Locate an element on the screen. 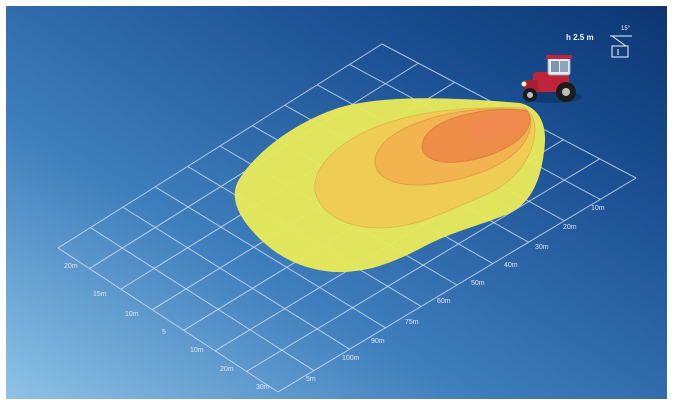 Image resolution: width=673 pixels, height=410 pixels. axis-right-label: 30m is located at coordinates (542, 247).